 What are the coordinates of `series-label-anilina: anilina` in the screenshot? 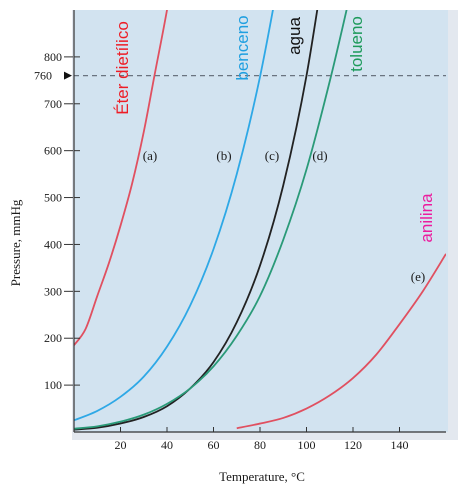 It's located at (426, 218).